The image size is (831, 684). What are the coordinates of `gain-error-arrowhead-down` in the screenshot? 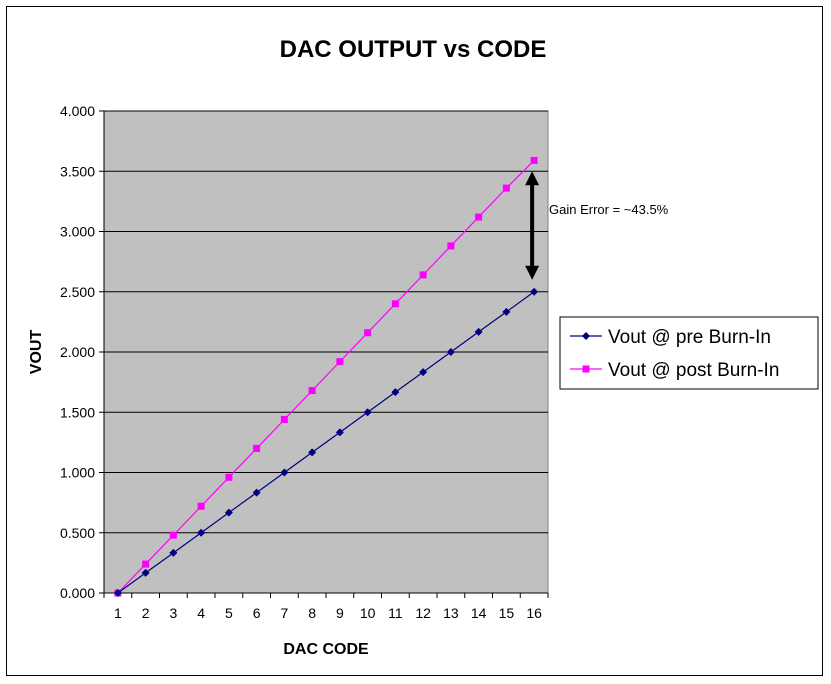 It's located at (532, 272).